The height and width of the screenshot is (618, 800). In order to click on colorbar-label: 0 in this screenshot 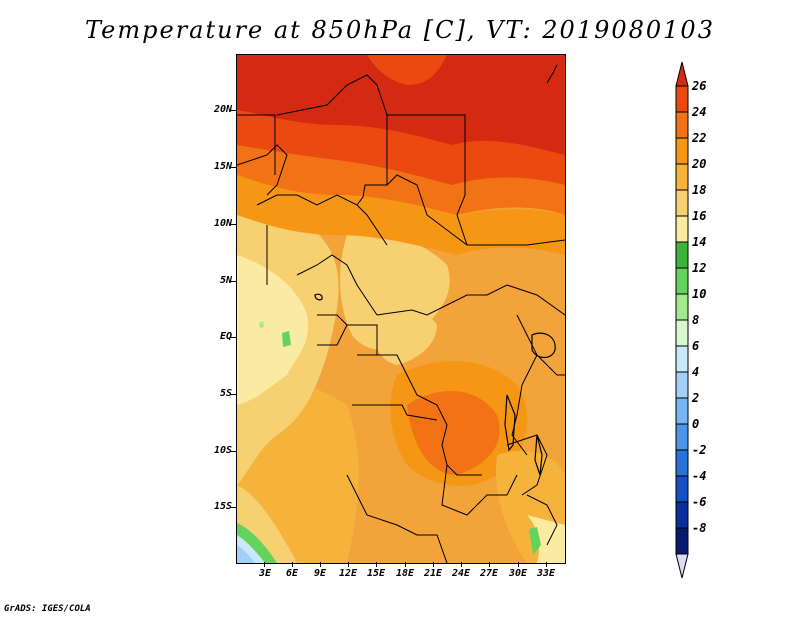, I will do `click(696, 424)`.